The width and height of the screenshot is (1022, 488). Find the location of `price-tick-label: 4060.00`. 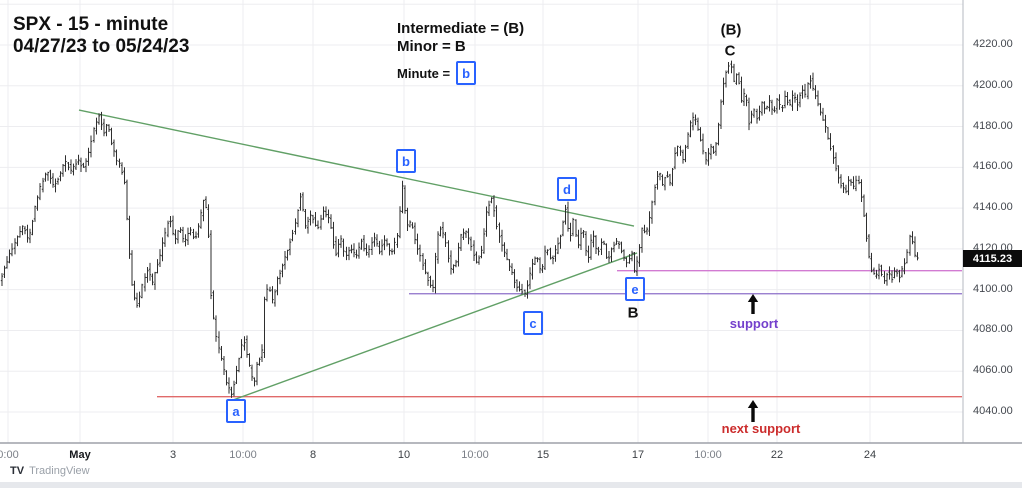

price-tick-label: 4060.00 is located at coordinates (993, 370).